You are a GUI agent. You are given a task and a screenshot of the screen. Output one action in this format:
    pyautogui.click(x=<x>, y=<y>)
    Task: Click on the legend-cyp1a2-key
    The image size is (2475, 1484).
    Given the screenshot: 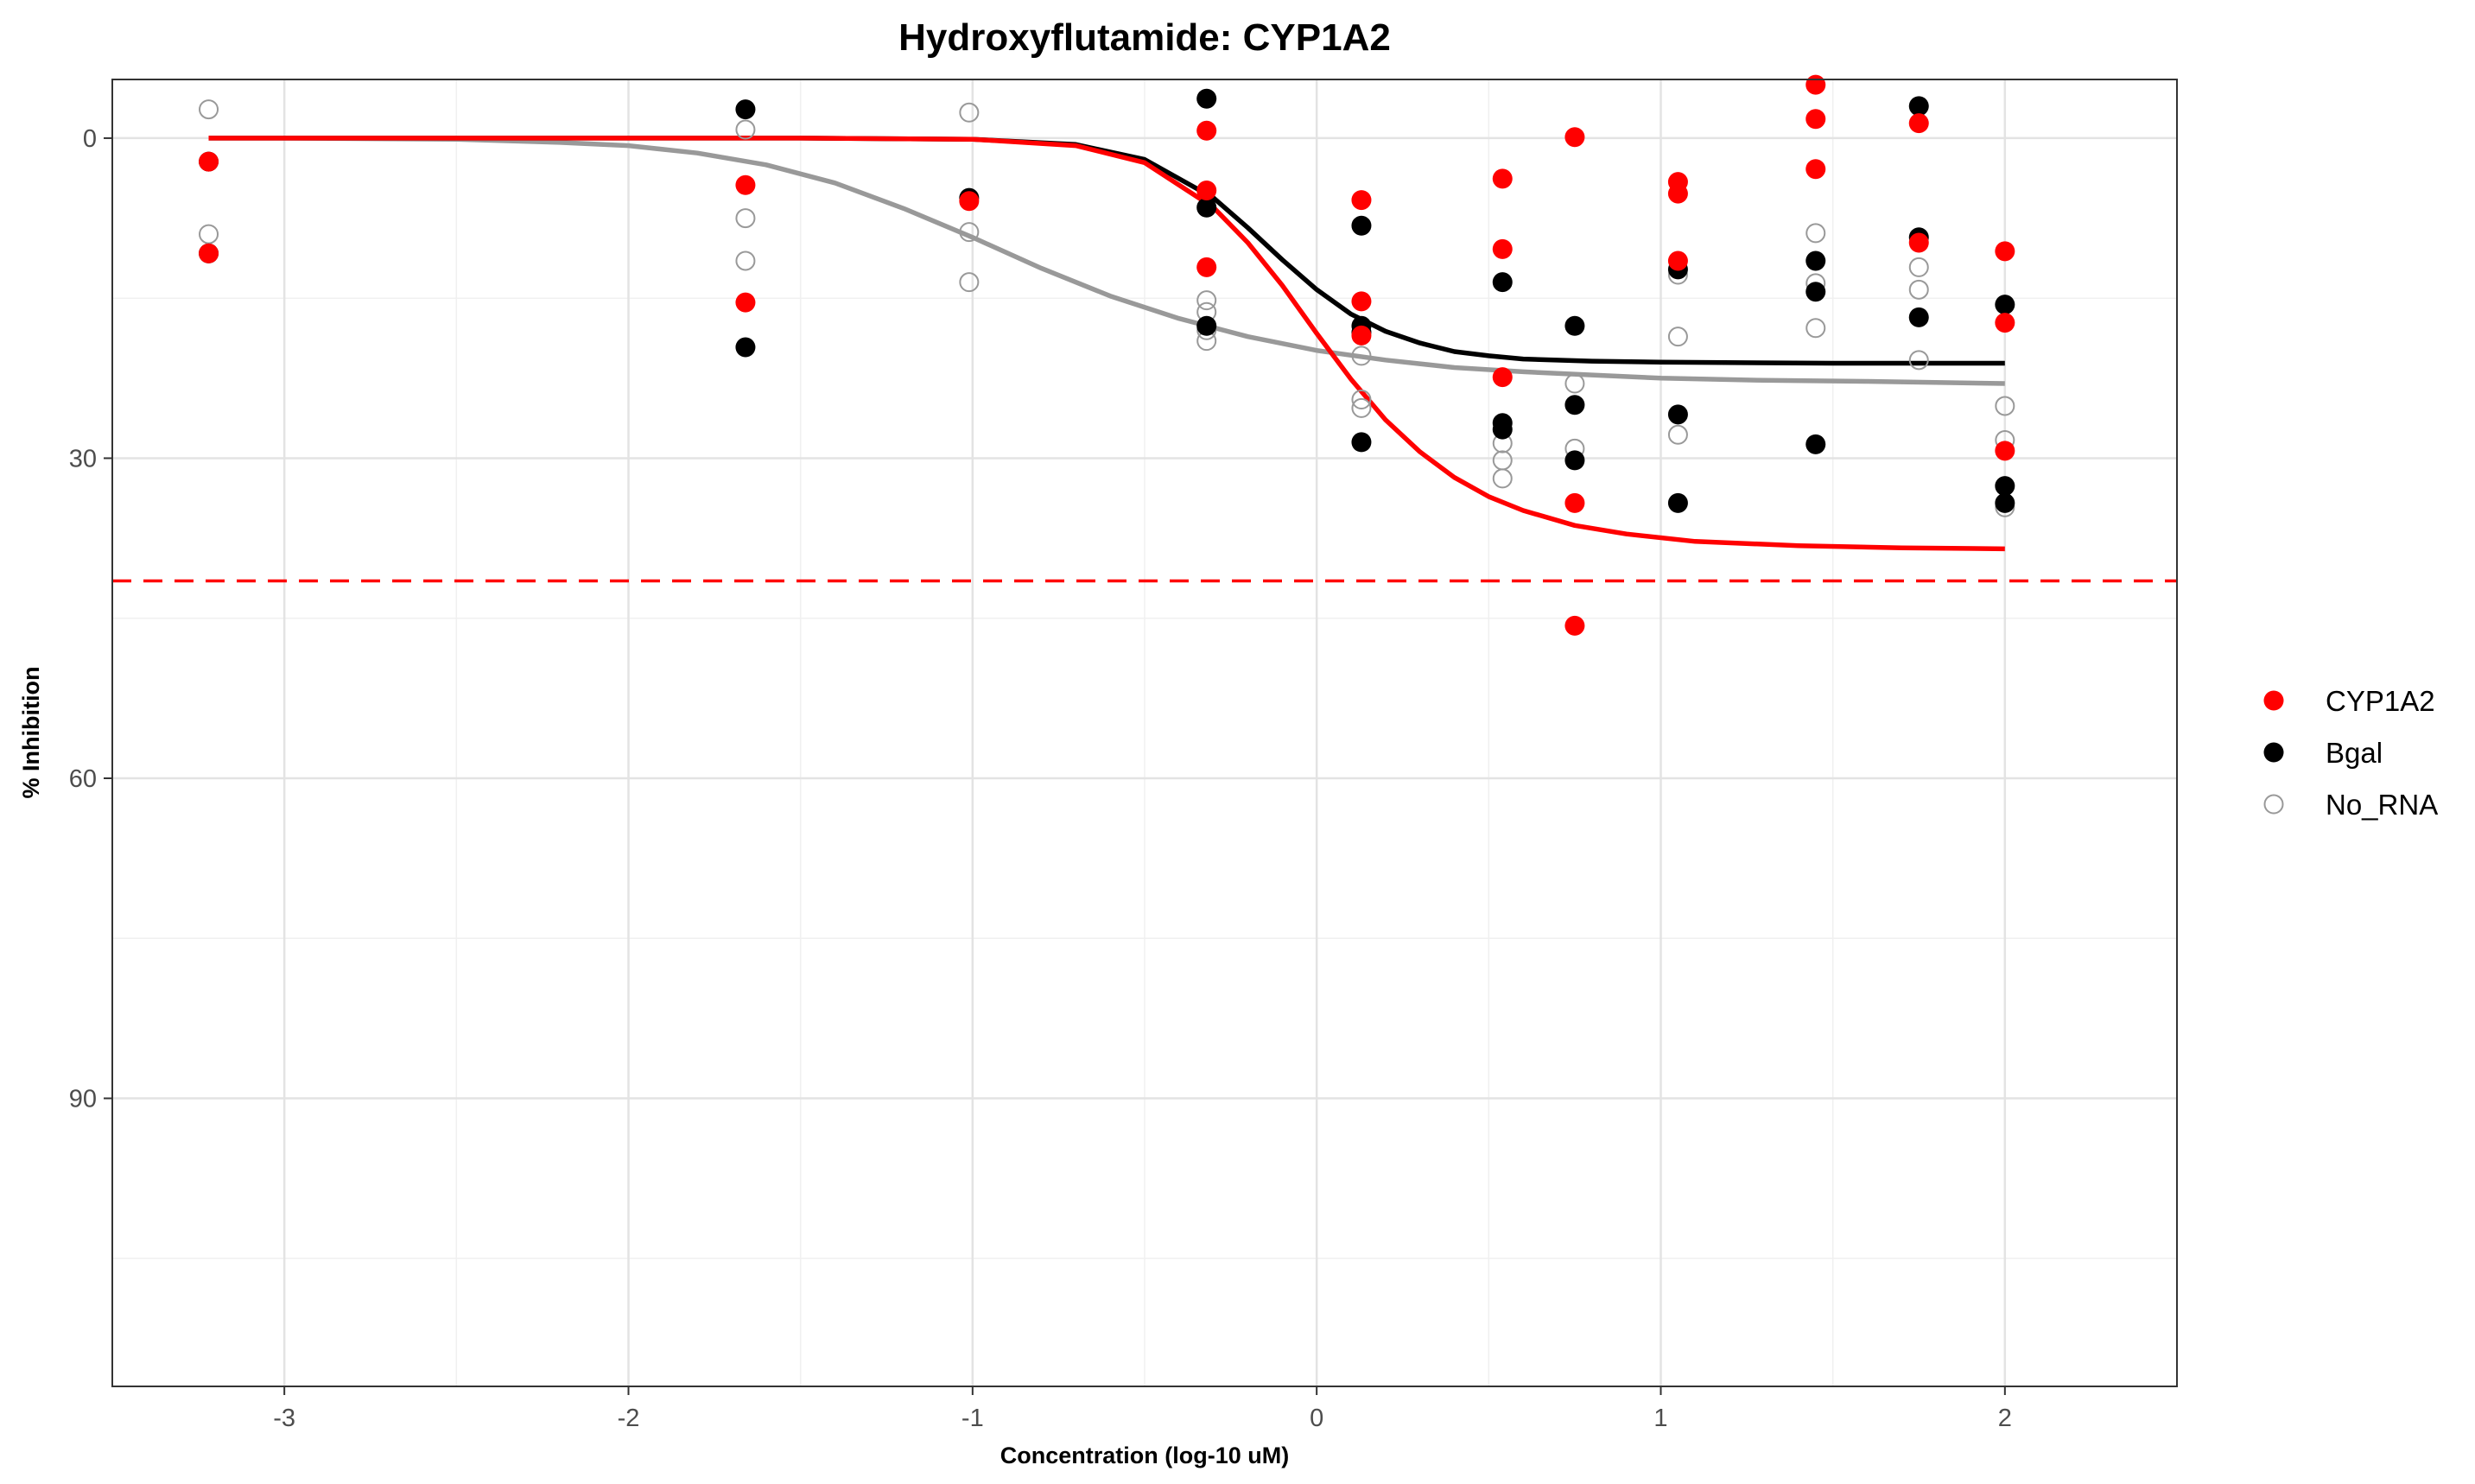 What is the action you would take?
    pyautogui.click(x=2273, y=700)
    